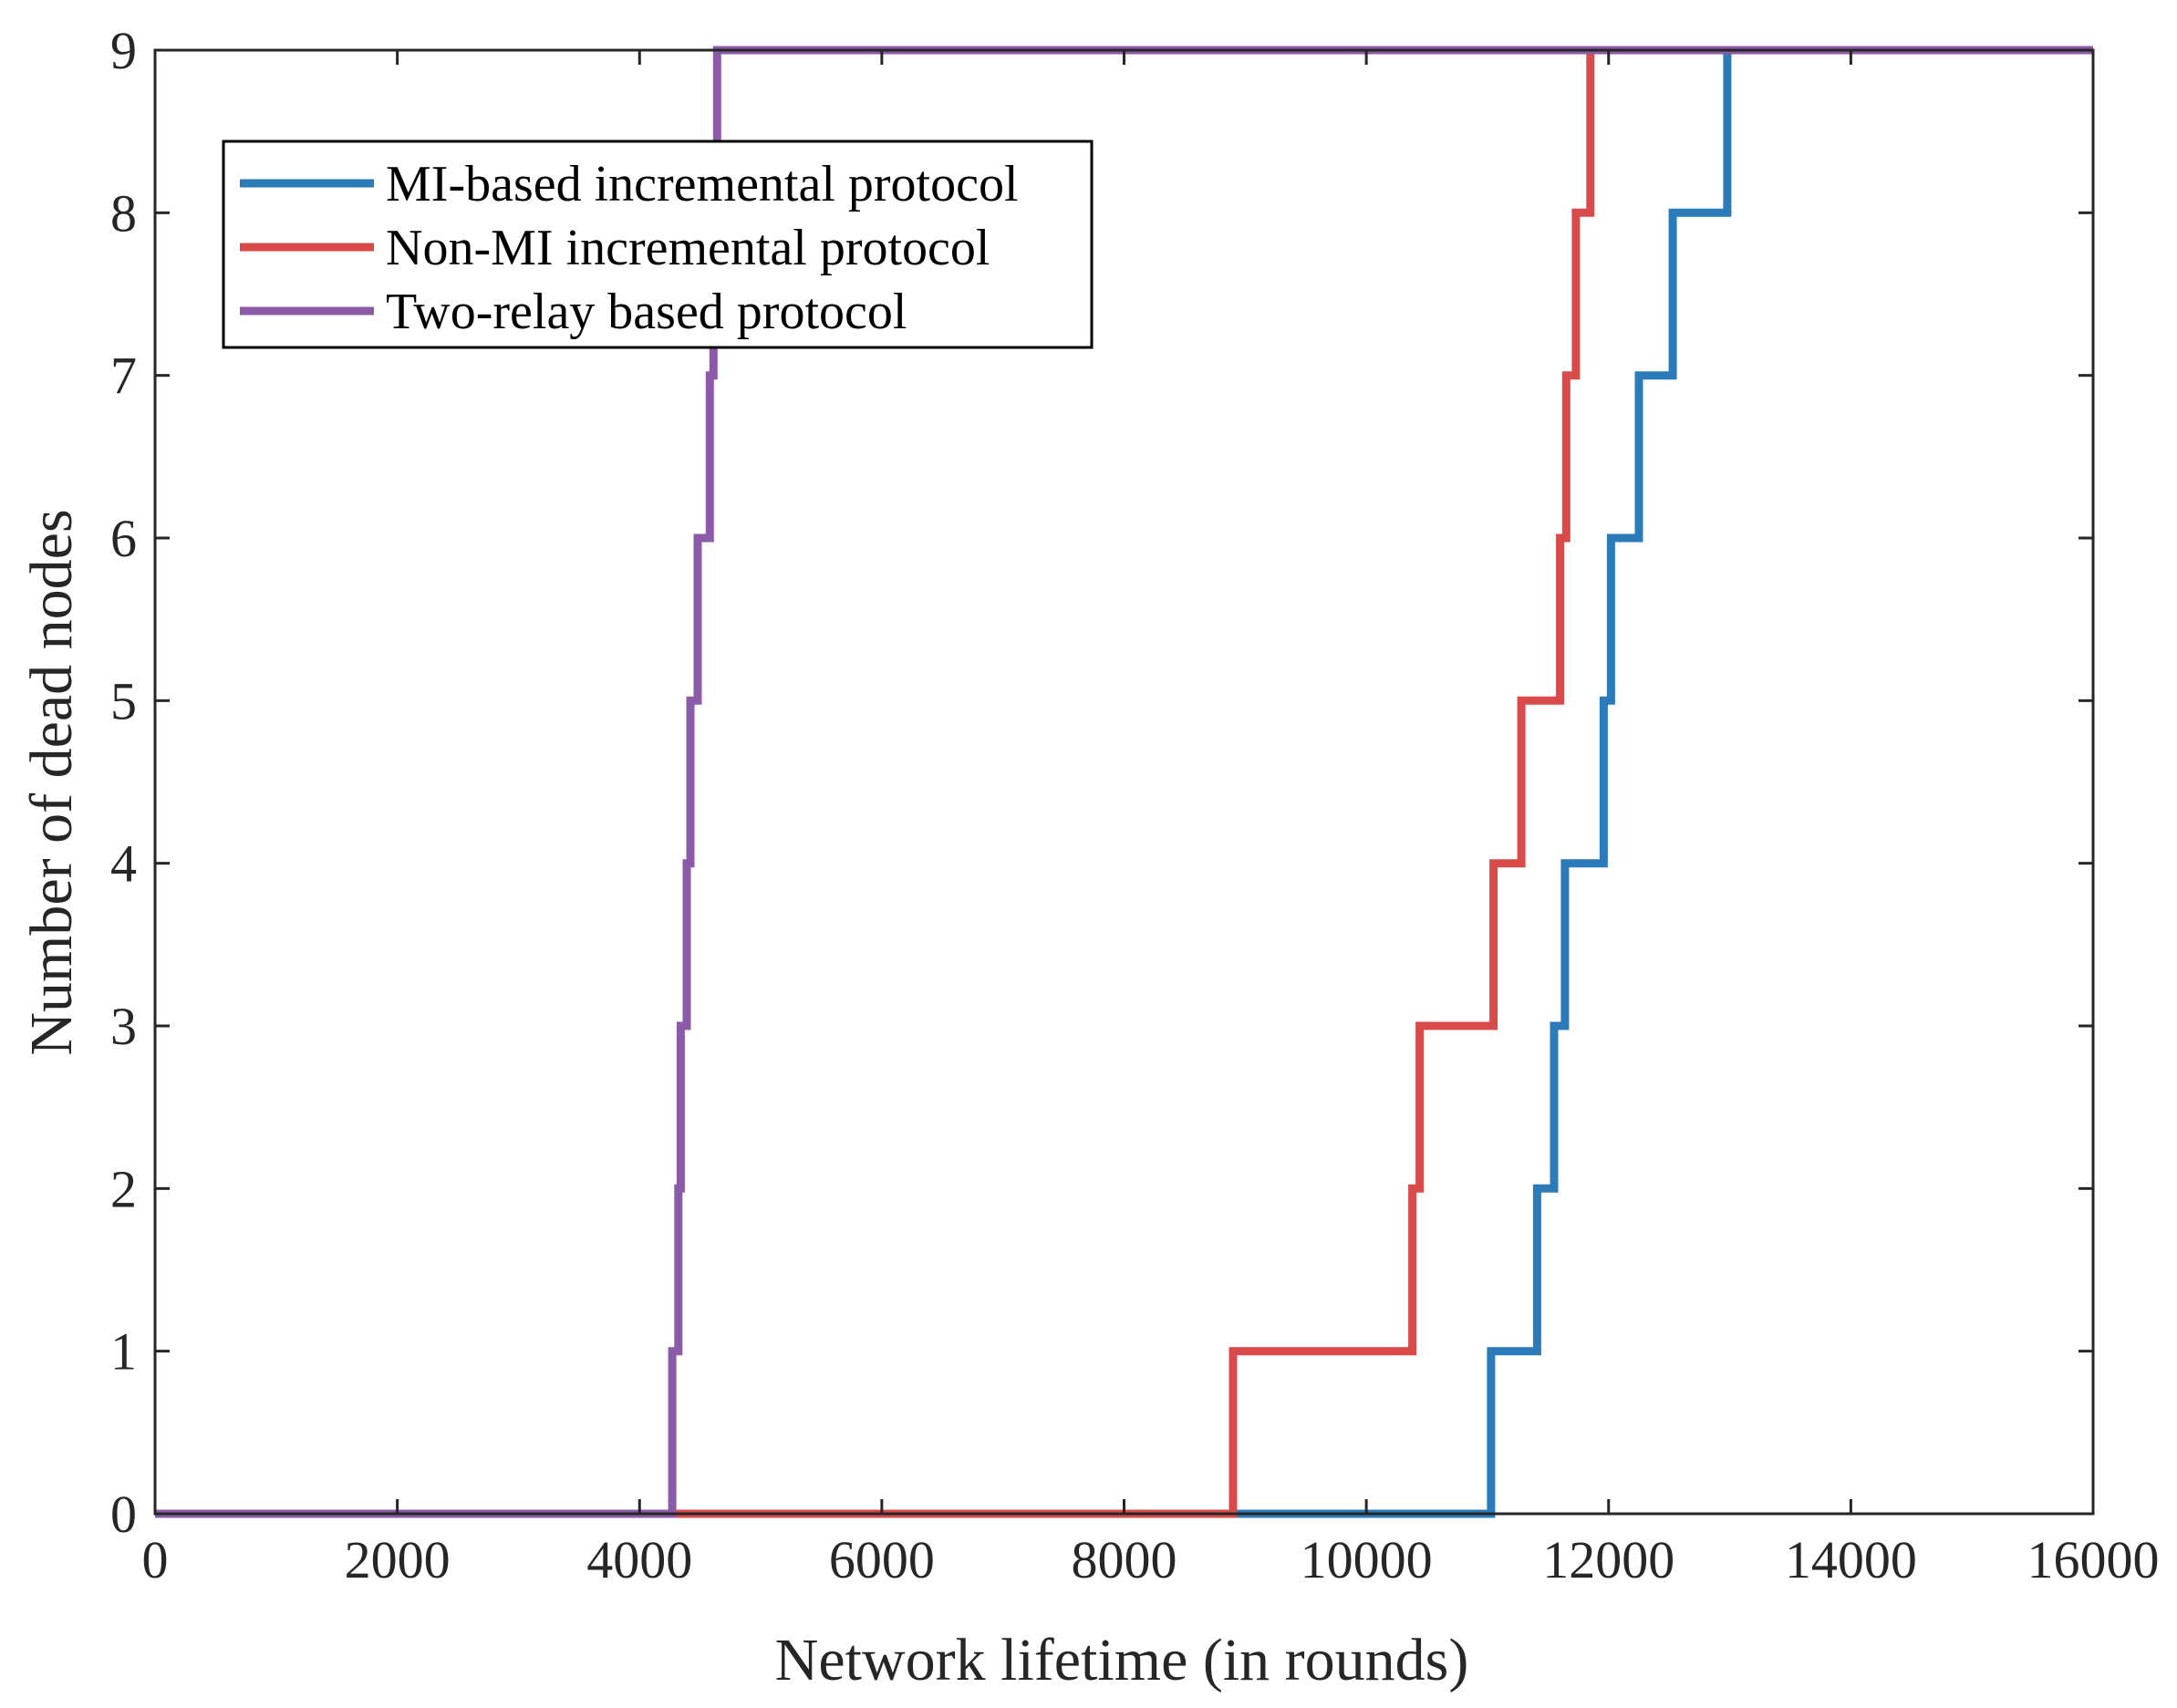 Image resolution: width=2177 pixels, height=1708 pixels. Describe the element at coordinates (1124, 1559) in the screenshot. I see `x-tick-label: 8000` at that location.